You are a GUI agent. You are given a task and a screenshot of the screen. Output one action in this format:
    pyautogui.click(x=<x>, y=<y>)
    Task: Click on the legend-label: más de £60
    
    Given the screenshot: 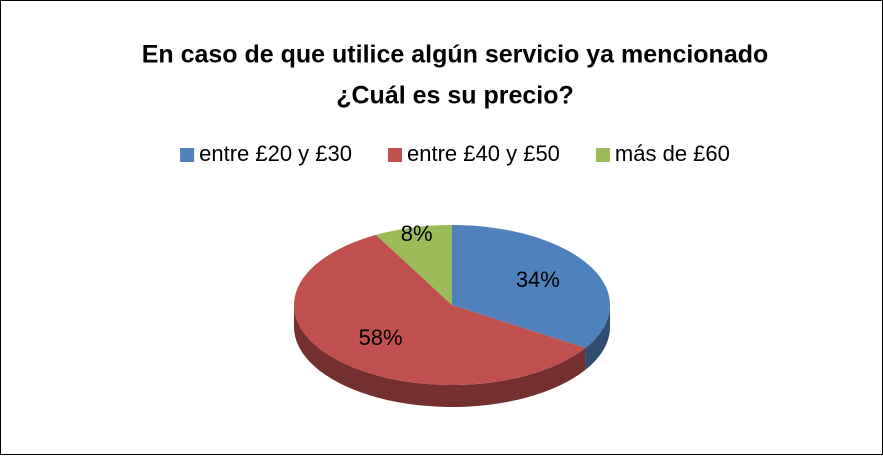 What is the action you would take?
    pyautogui.click(x=672, y=153)
    